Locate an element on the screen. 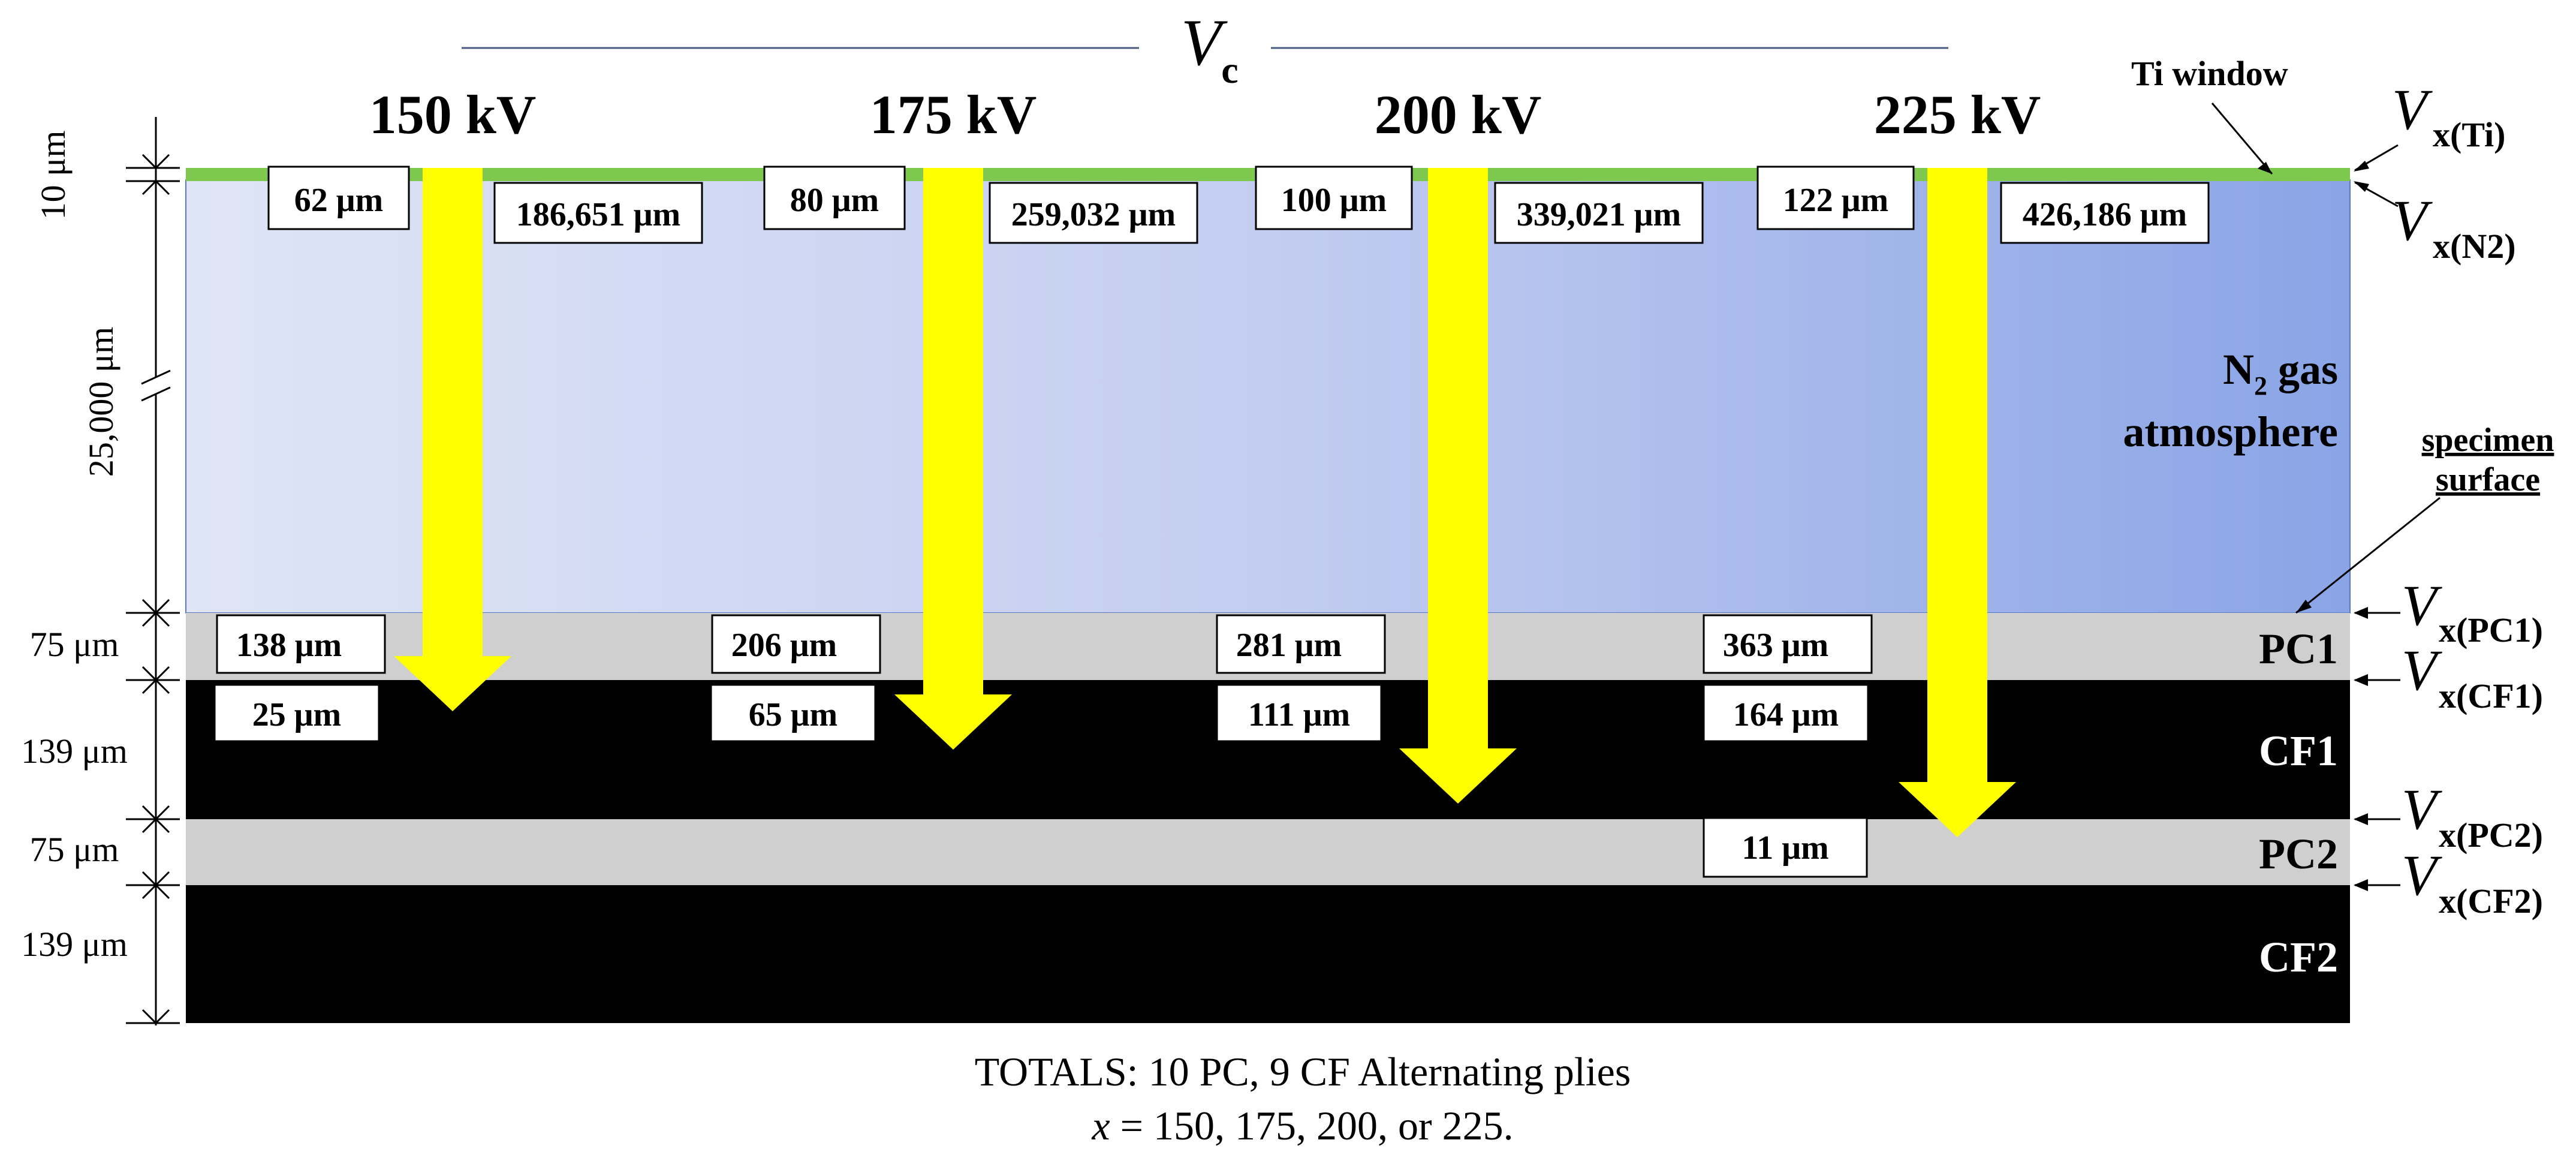  cf2-layer is located at coordinates (1268, 954).